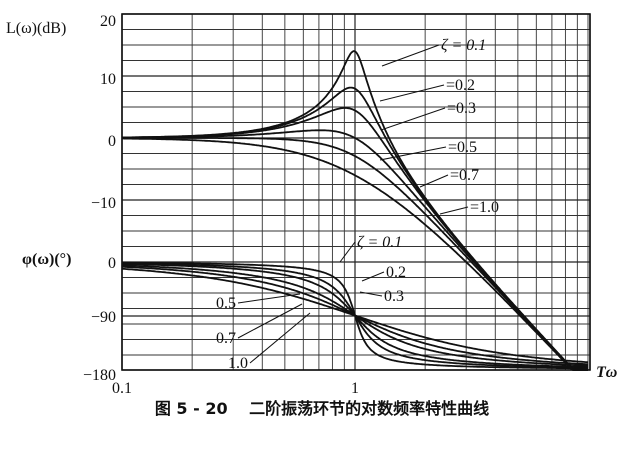 This screenshot has height=449, width=644. Describe the element at coordinates (238, 363) in the screenshot. I see `phase-series-label: 1.0` at that location.